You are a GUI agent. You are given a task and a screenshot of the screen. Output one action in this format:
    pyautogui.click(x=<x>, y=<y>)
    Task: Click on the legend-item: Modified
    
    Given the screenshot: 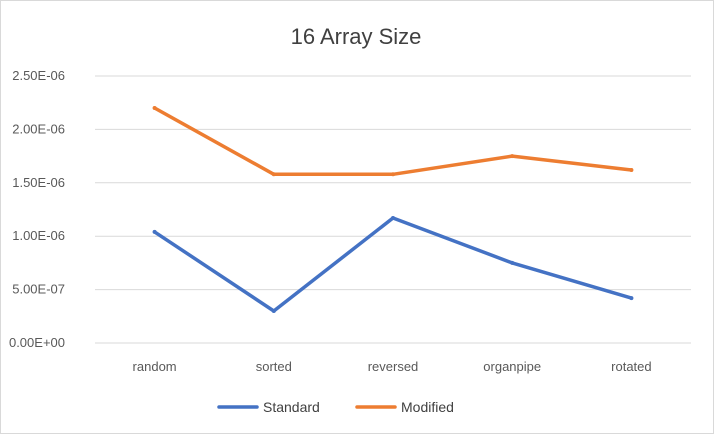 What is the action you would take?
    pyautogui.click(x=404, y=407)
    